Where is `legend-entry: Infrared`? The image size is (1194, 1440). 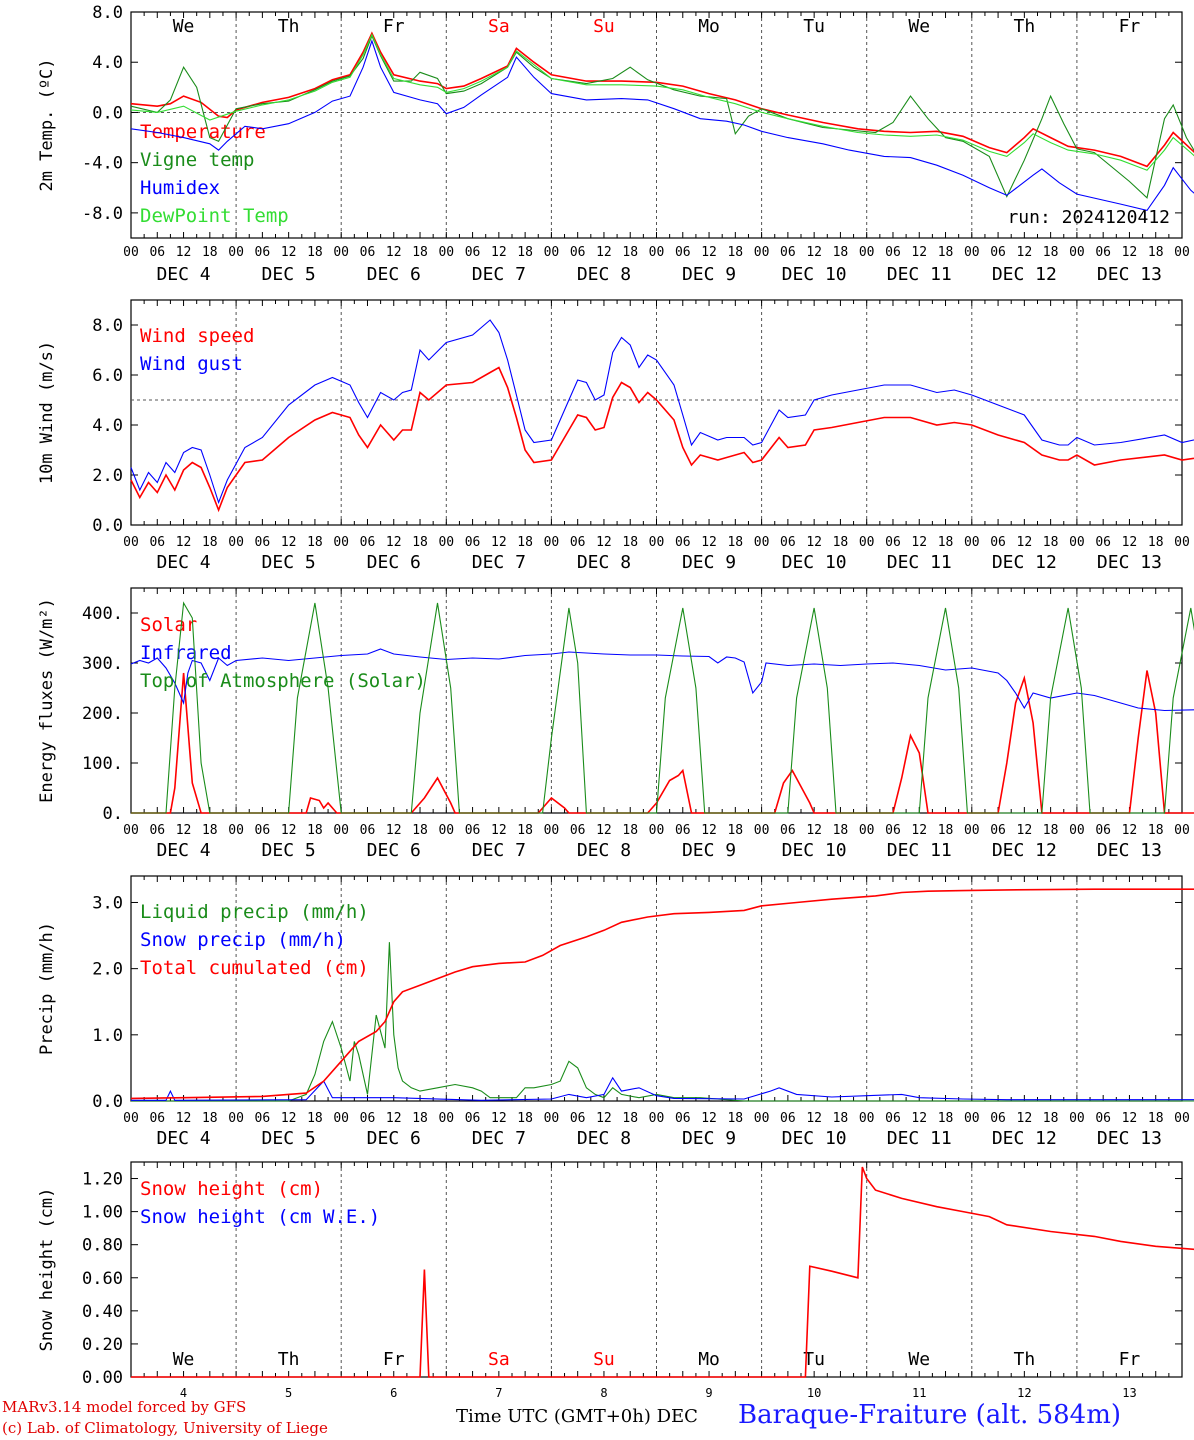
legend-entry: Infrared is located at coordinates (186, 653).